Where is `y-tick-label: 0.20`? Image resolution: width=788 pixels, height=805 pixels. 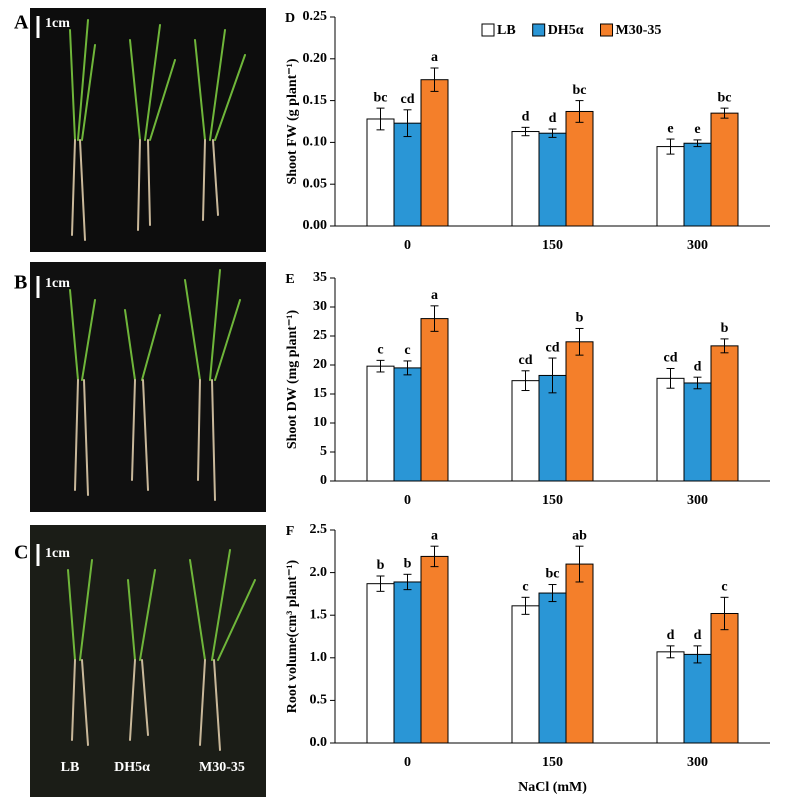 y-tick-label: 0.20 is located at coordinates (315, 58).